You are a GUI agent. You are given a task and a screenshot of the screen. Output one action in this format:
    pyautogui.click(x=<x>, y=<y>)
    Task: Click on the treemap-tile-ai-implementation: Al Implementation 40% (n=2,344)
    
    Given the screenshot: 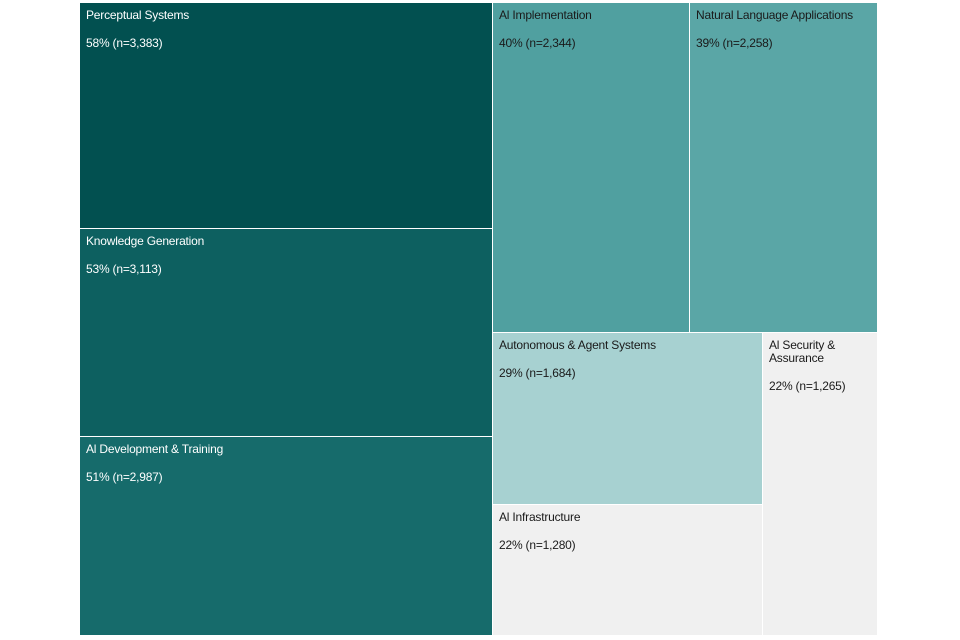 What is the action you would take?
    pyautogui.click(x=591, y=167)
    